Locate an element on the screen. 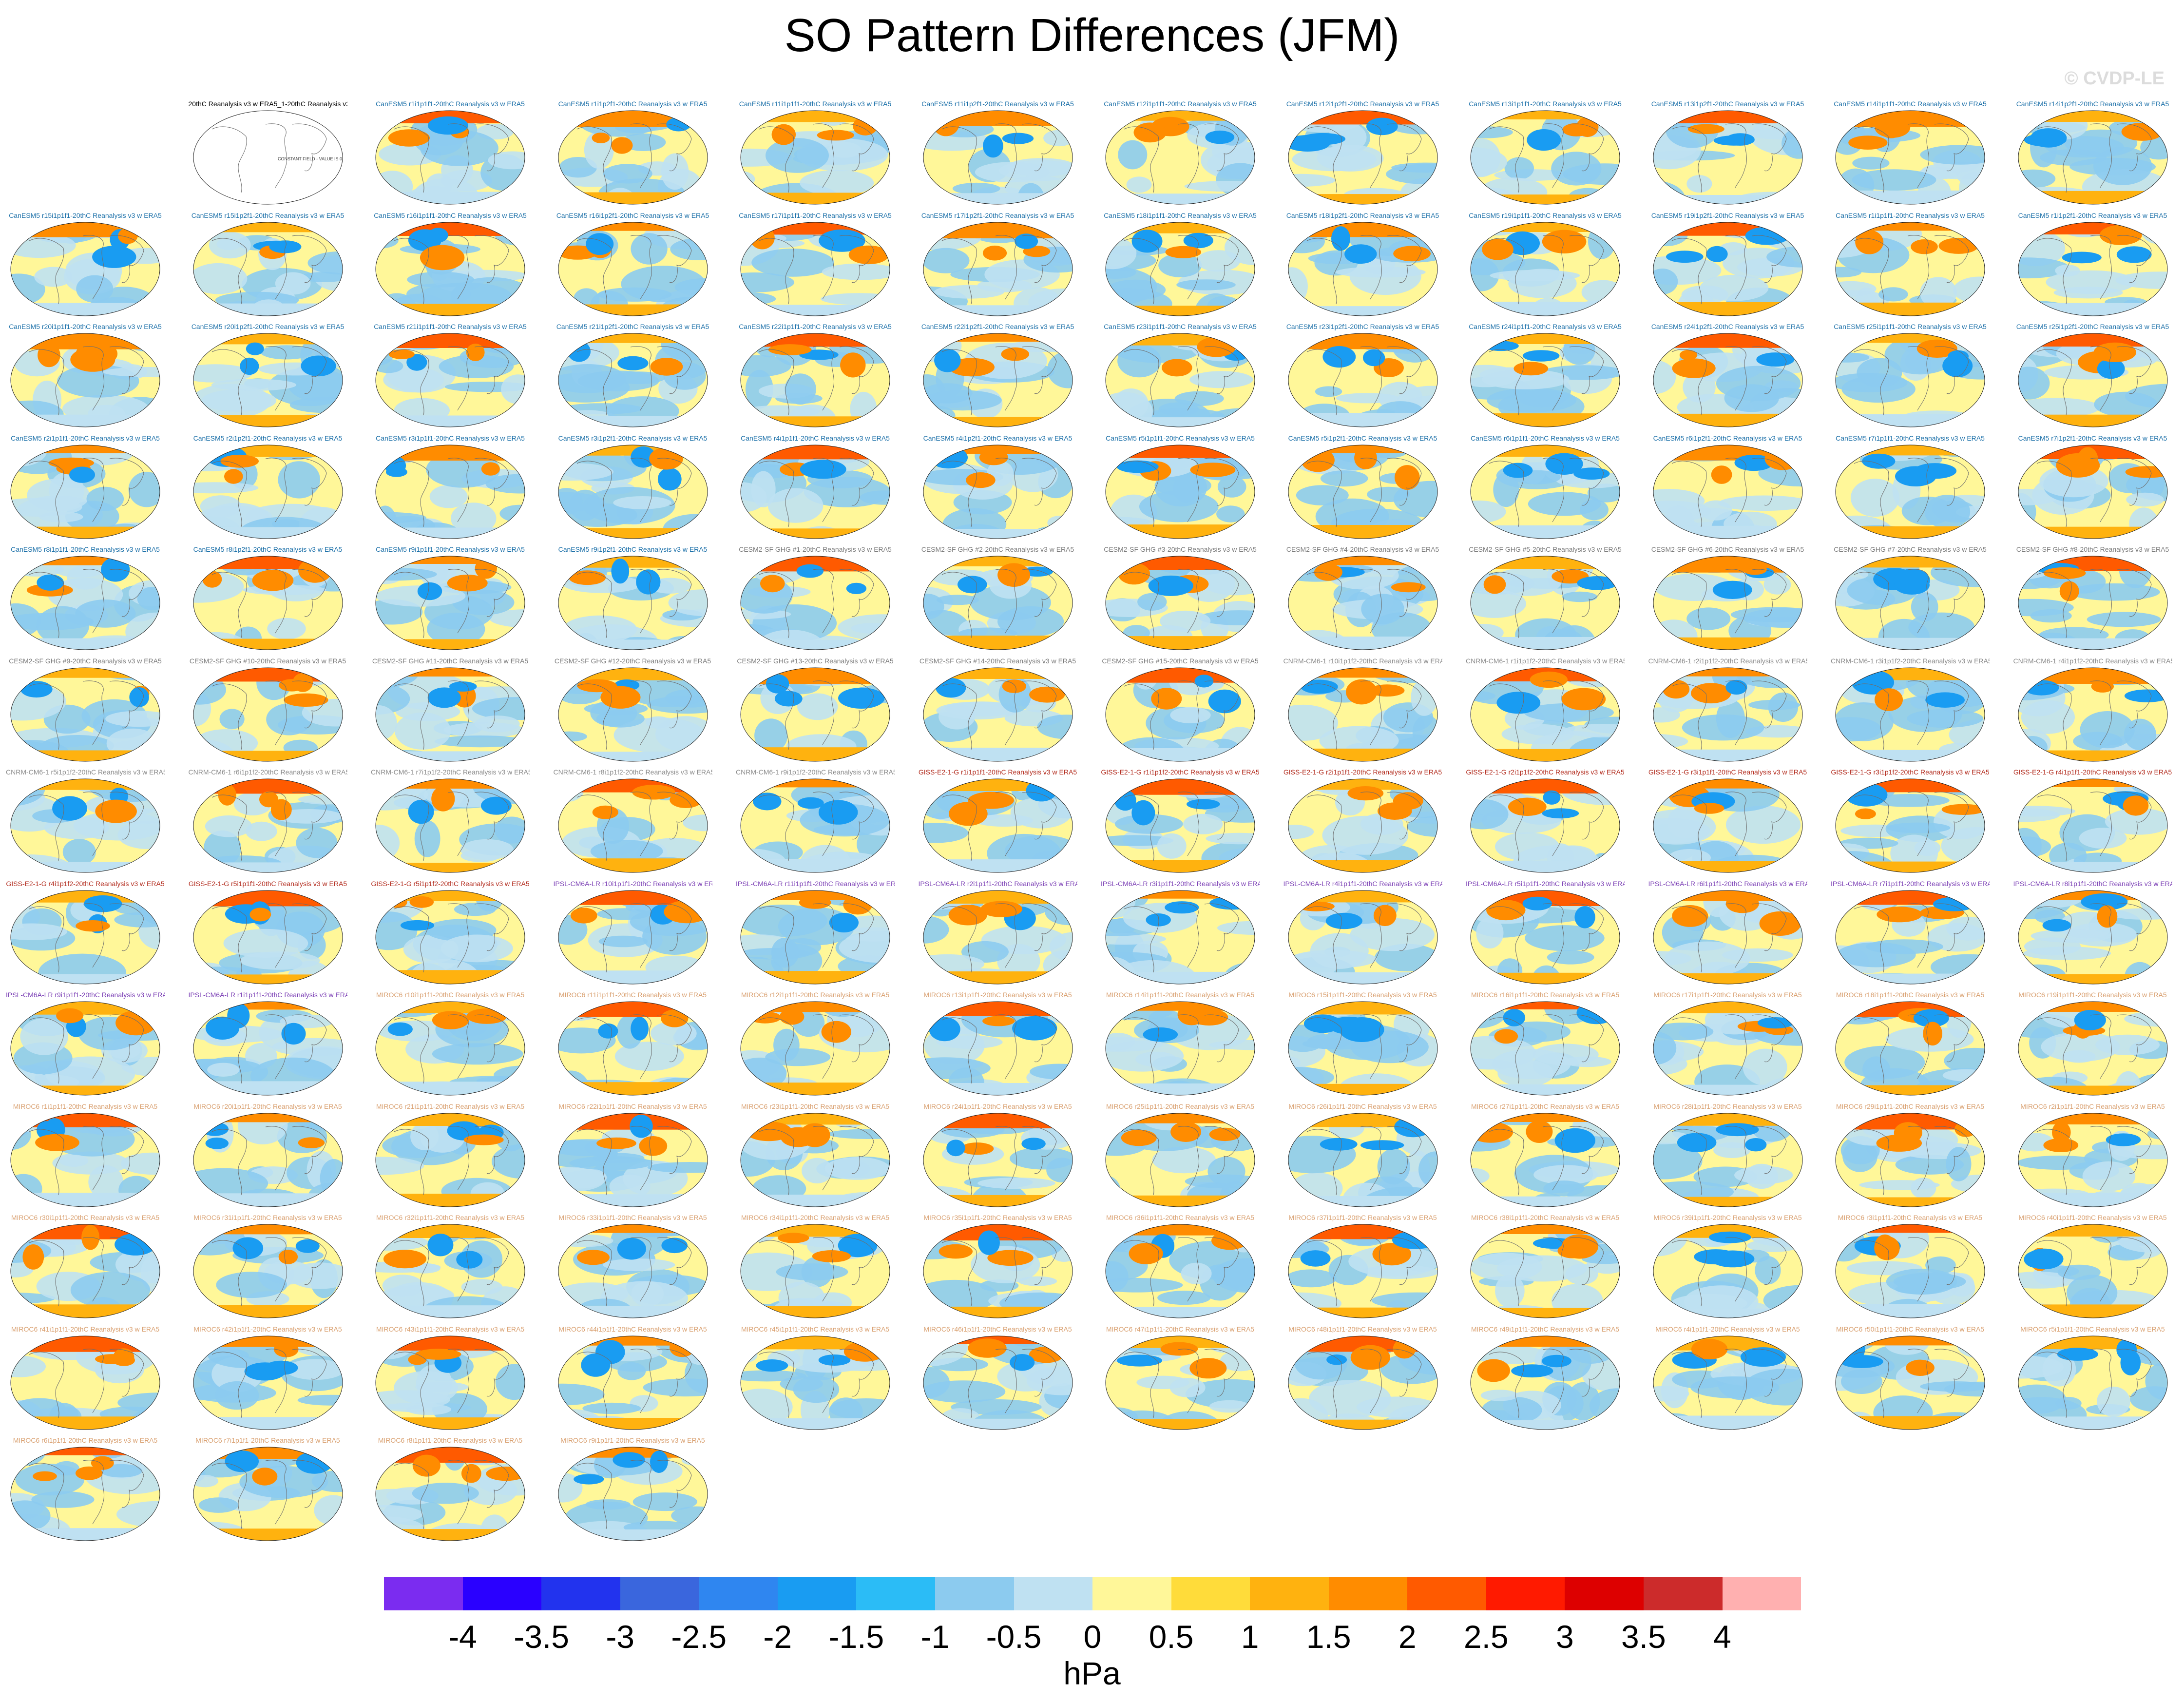 Image resolution: width=2184 pixels, height=1702 pixels. colorbar-tick-label: 2 is located at coordinates (1407, 1637).